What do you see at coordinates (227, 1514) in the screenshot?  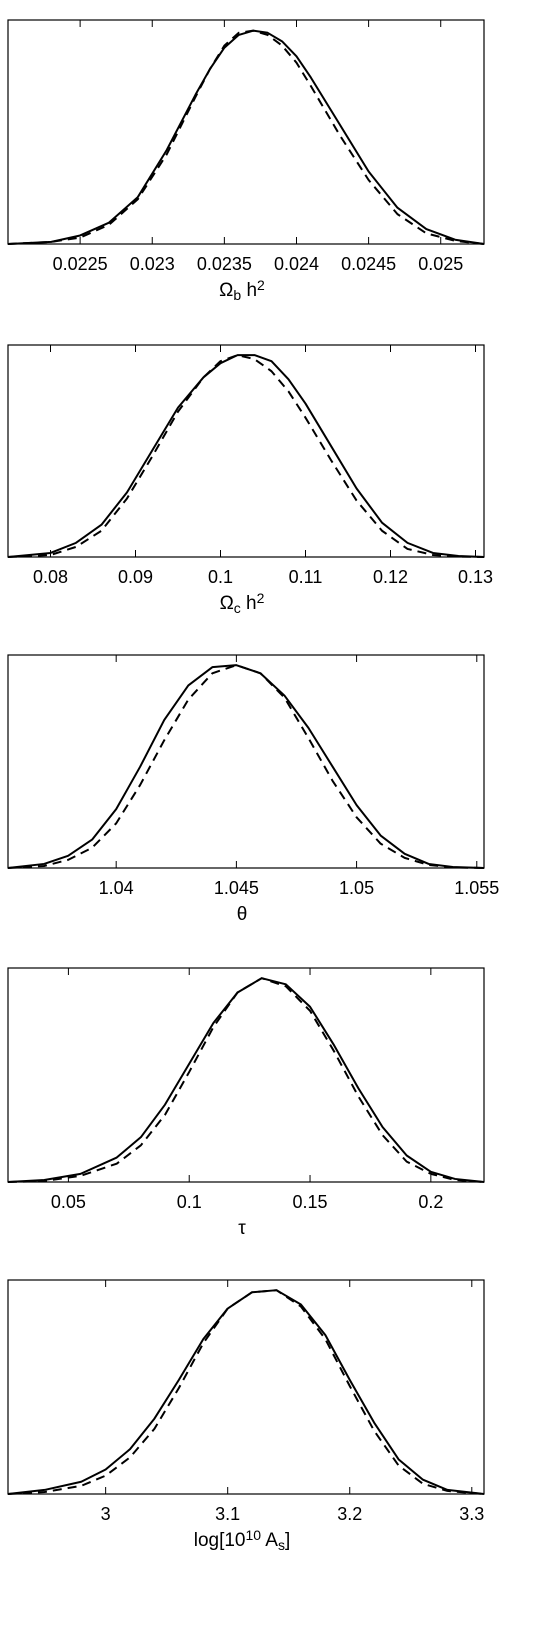 I see `x-tick-label: 3.1` at bounding box center [227, 1514].